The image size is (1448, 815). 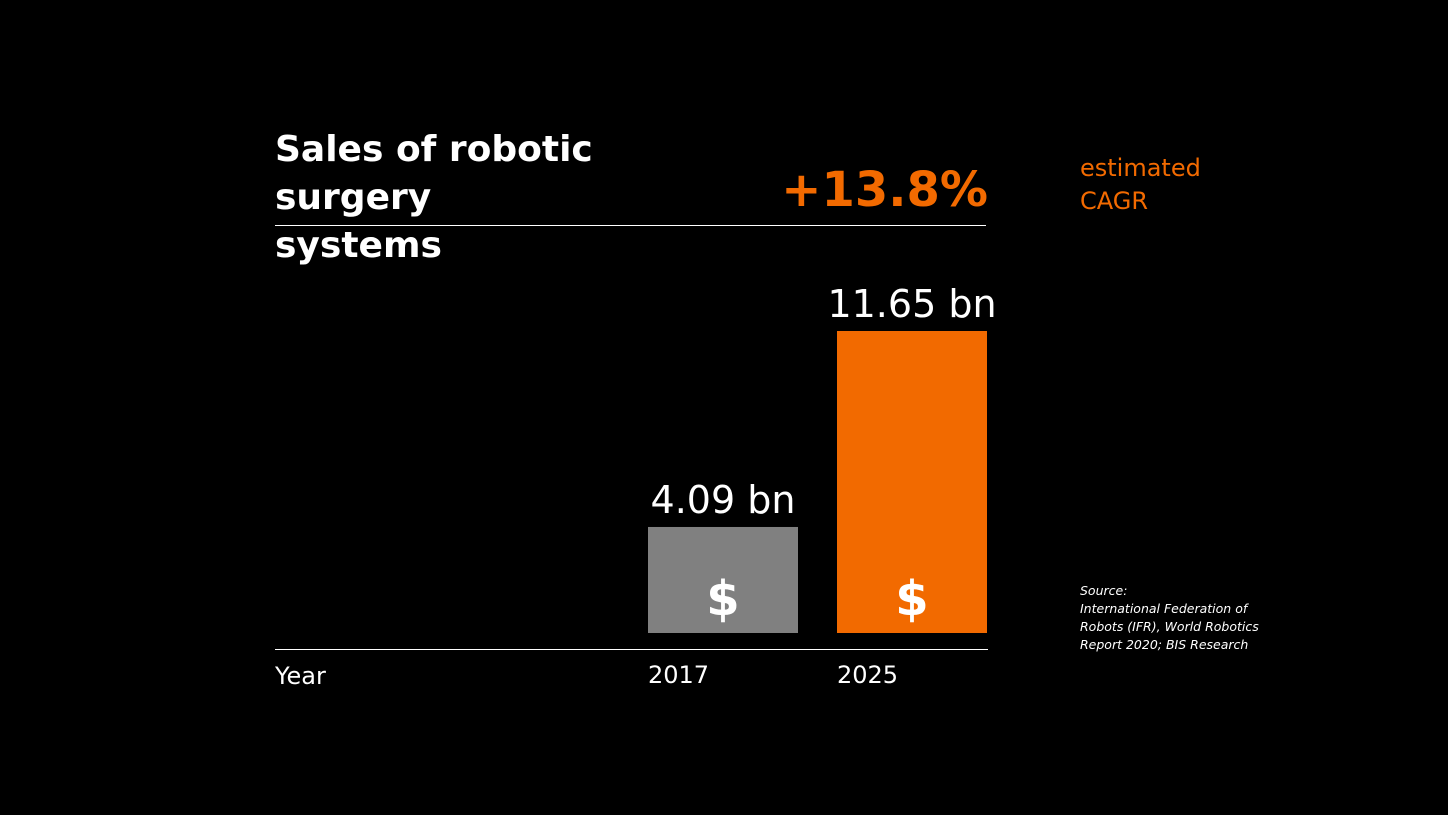 What do you see at coordinates (723, 500) in the screenshot?
I see `value-label: 4.09 bn` at bounding box center [723, 500].